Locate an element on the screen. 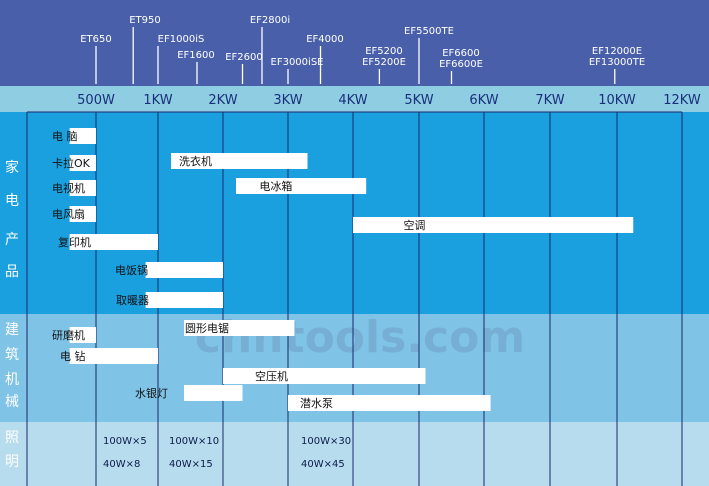 Image resolution: width=709 pixels, height=486 pixels. model-label: EF2800i is located at coordinates (270, 20).